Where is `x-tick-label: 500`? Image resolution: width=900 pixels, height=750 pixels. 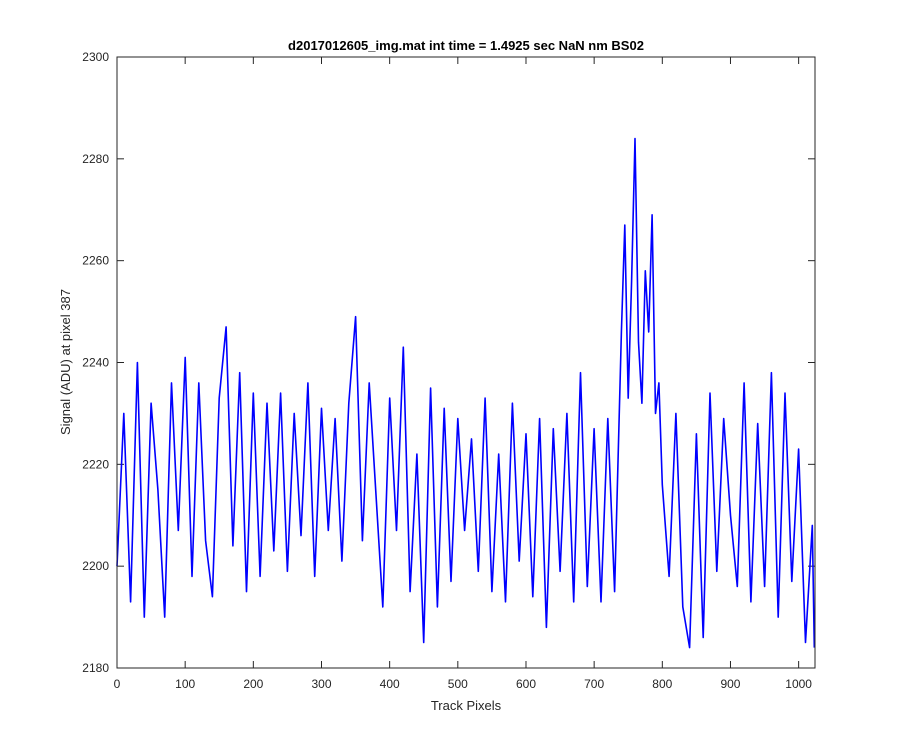
x-tick-label: 500 is located at coordinates (458, 684).